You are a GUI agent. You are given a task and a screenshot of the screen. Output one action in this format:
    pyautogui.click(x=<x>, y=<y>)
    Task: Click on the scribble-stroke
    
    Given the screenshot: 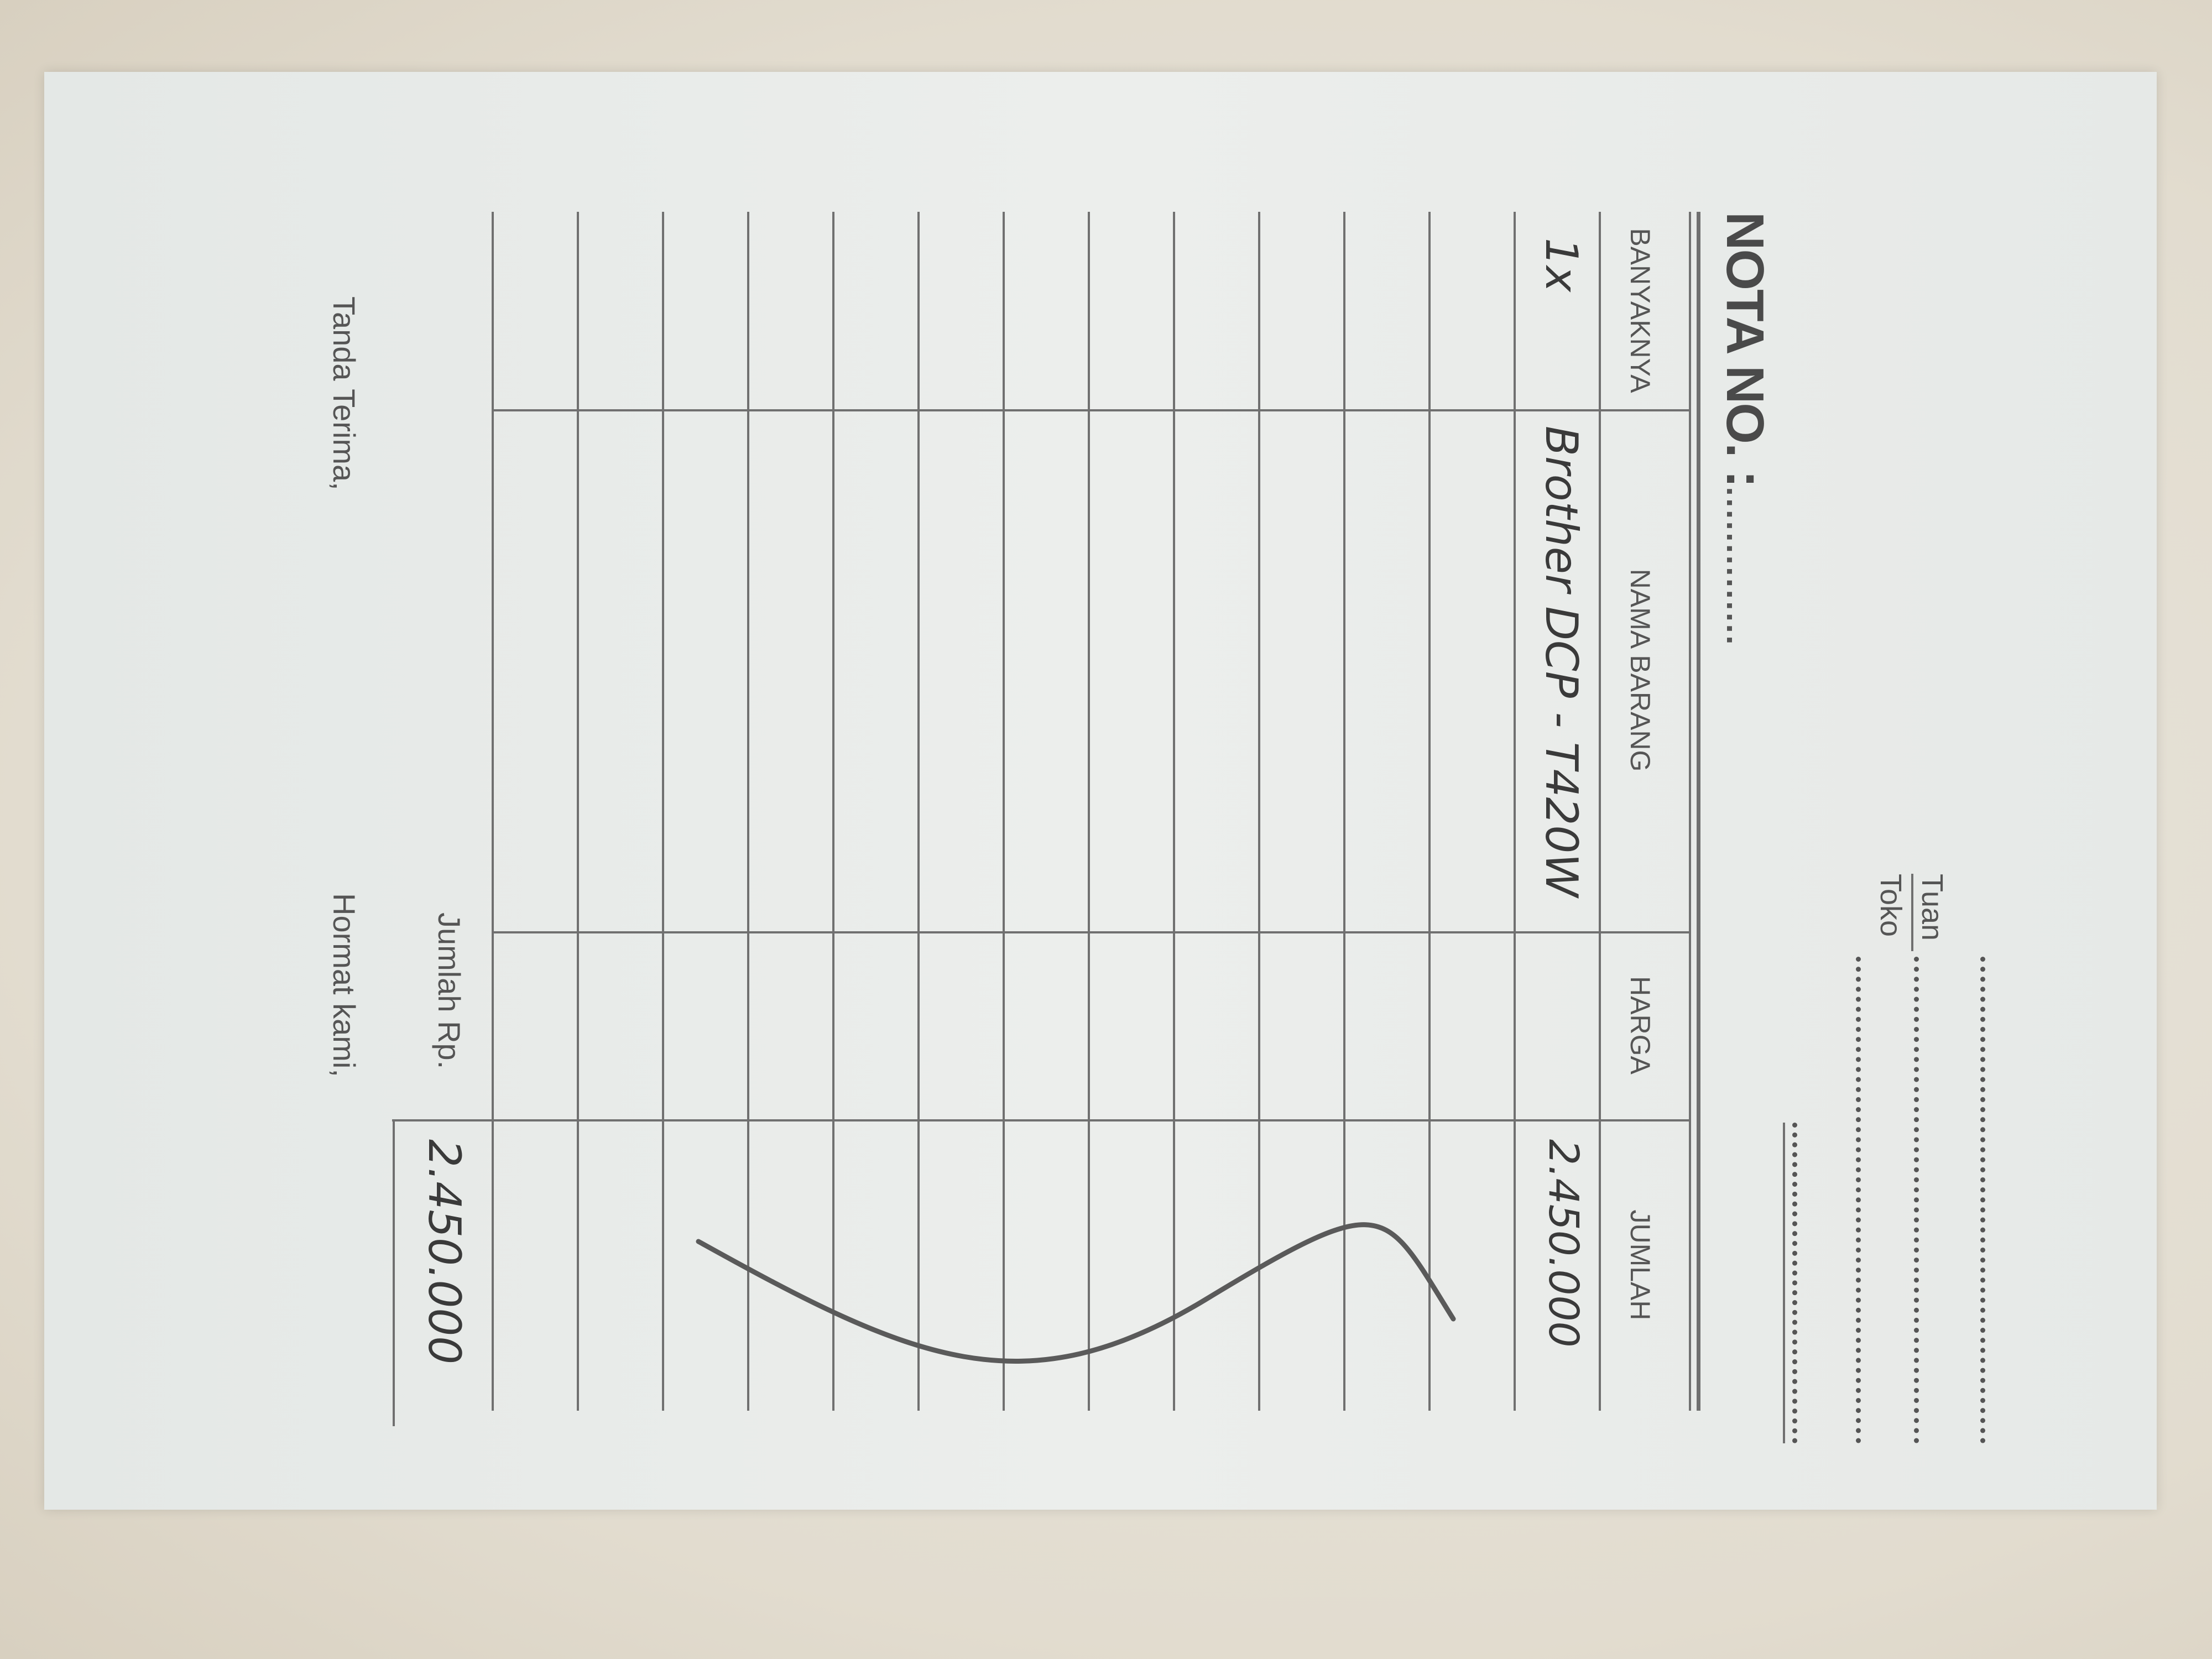 What is the action you would take?
    pyautogui.click(x=1076, y=1293)
    